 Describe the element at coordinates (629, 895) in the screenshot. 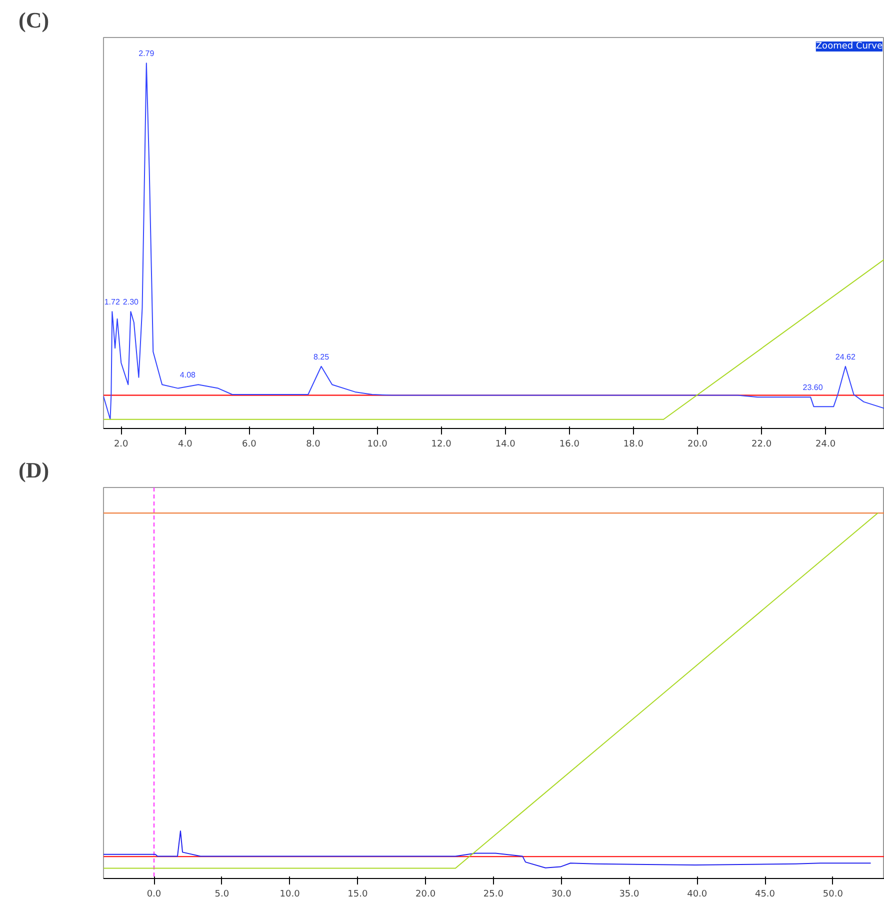

I see `x-tick-label: 35.0` at that location.